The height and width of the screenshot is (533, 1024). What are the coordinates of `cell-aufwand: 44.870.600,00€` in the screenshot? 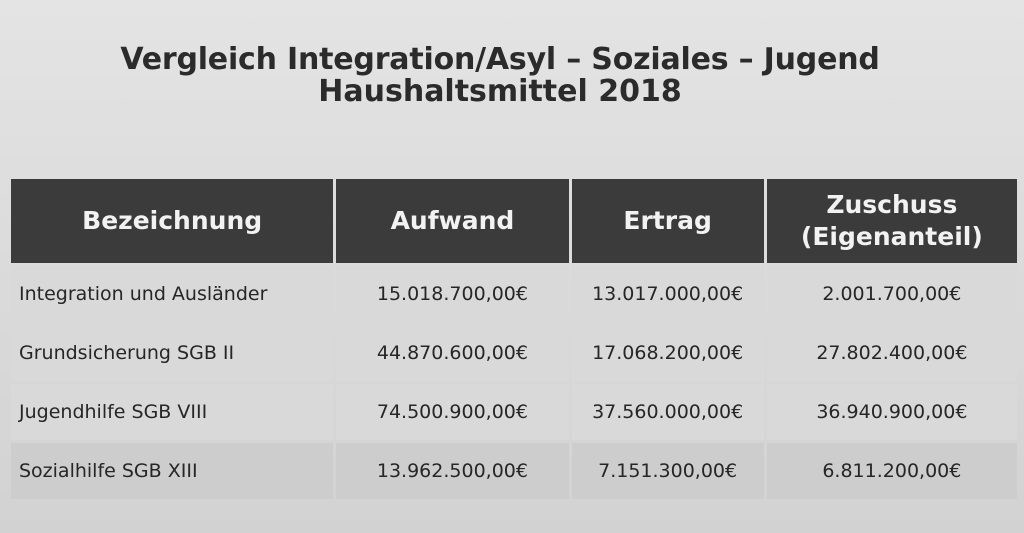 It's located at (452, 353).